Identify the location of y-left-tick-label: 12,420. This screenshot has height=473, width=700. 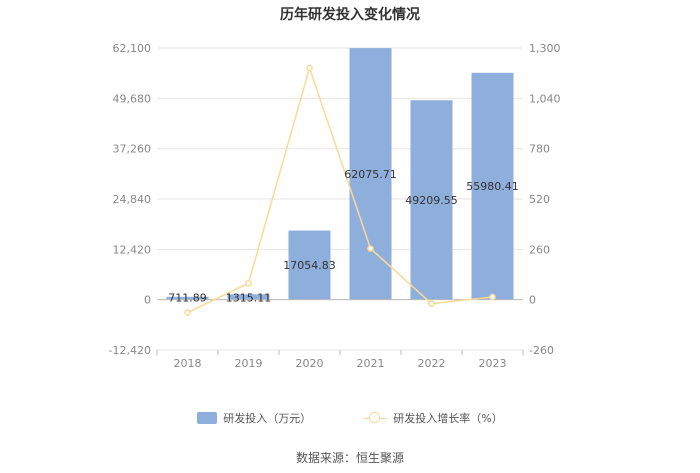
(132, 249).